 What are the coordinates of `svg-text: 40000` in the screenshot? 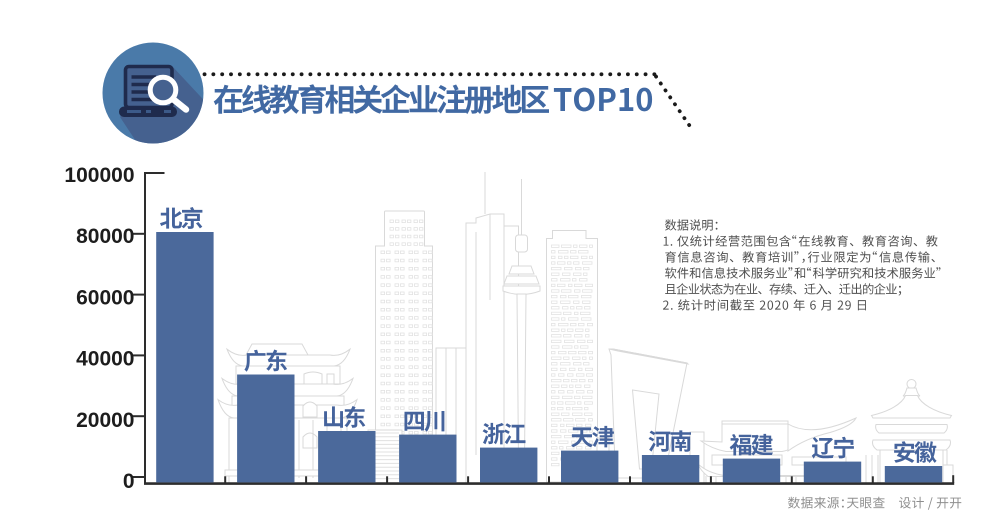 It's located at (105, 359).